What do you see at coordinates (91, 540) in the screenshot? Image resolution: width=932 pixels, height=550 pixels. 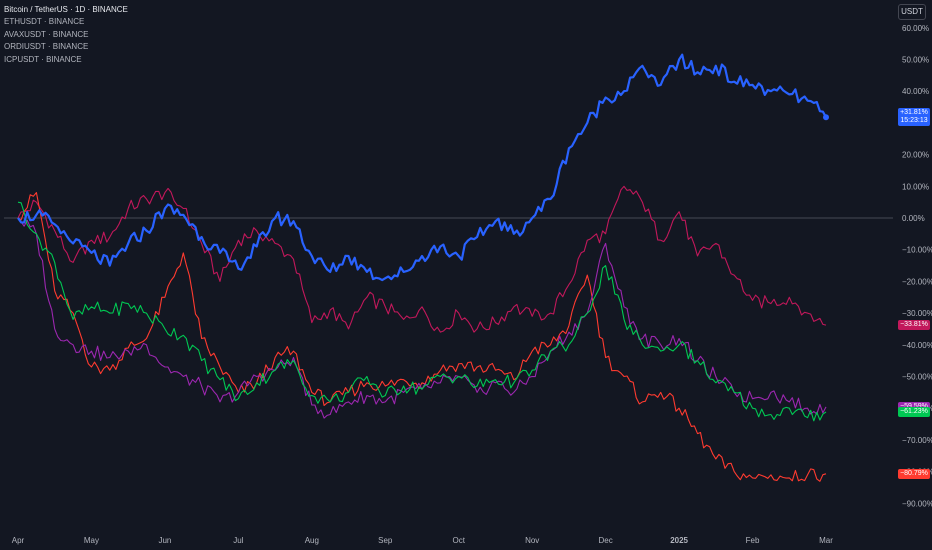 I see `x-tick-label: May` at bounding box center [91, 540].